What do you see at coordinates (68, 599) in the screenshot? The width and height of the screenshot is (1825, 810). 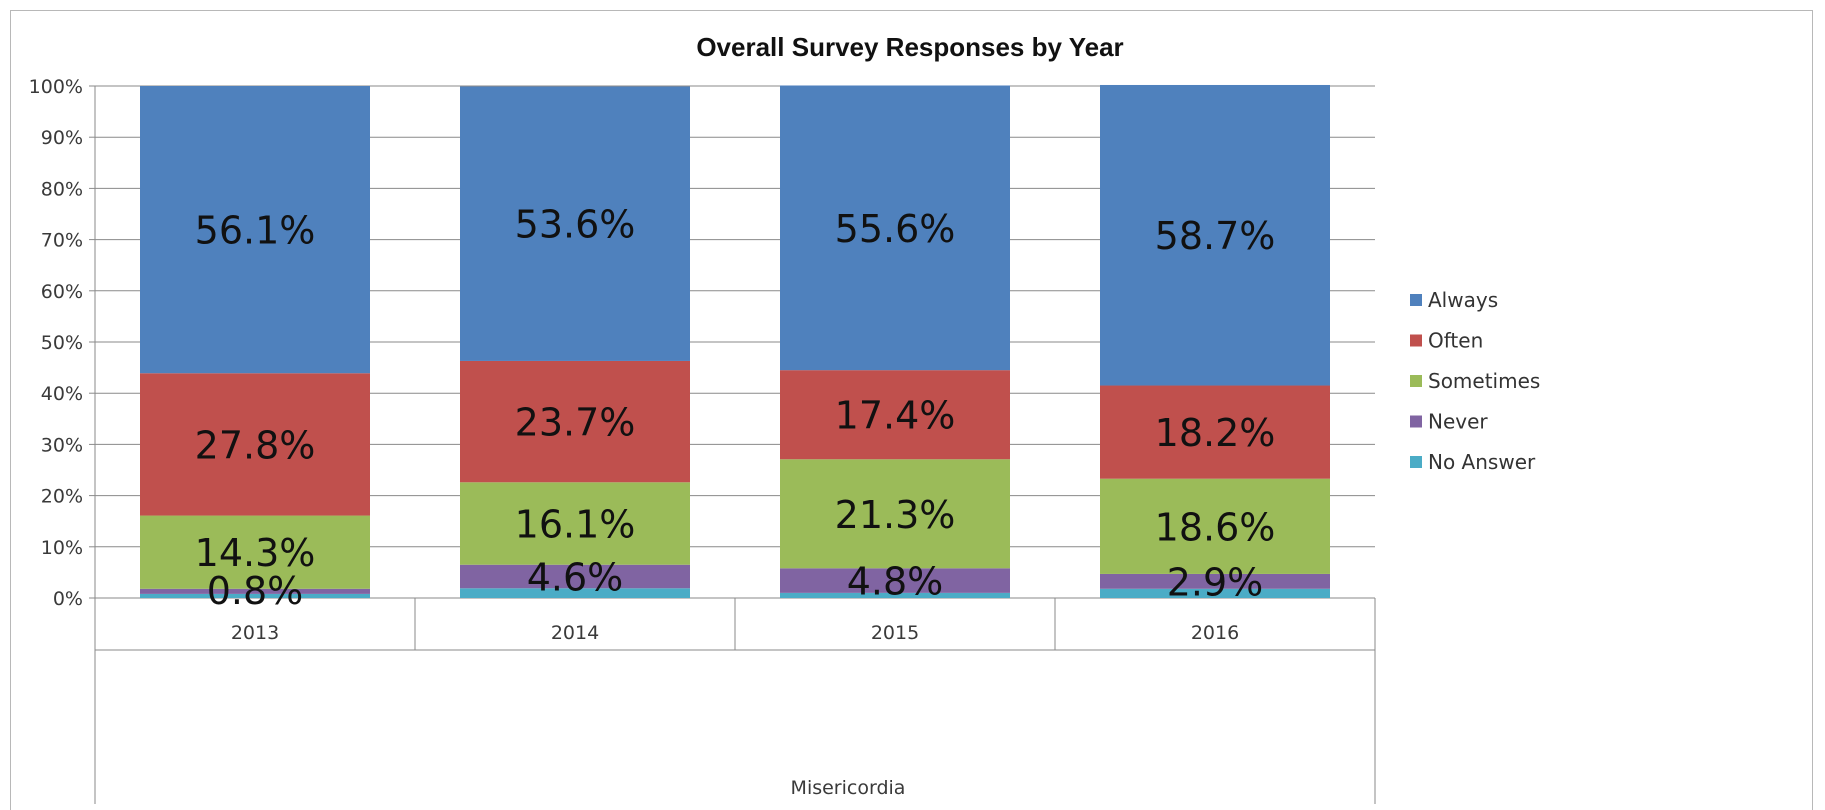 I see `y-tick-label: 0%` at bounding box center [68, 599].